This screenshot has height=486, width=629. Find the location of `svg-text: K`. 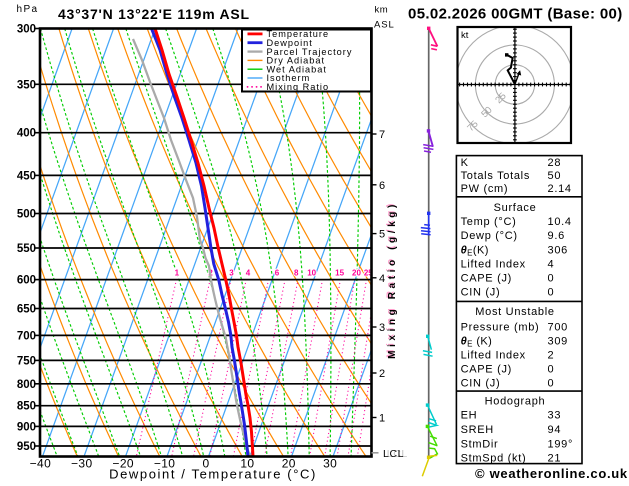

svg-text: K is located at coordinates (465, 163).